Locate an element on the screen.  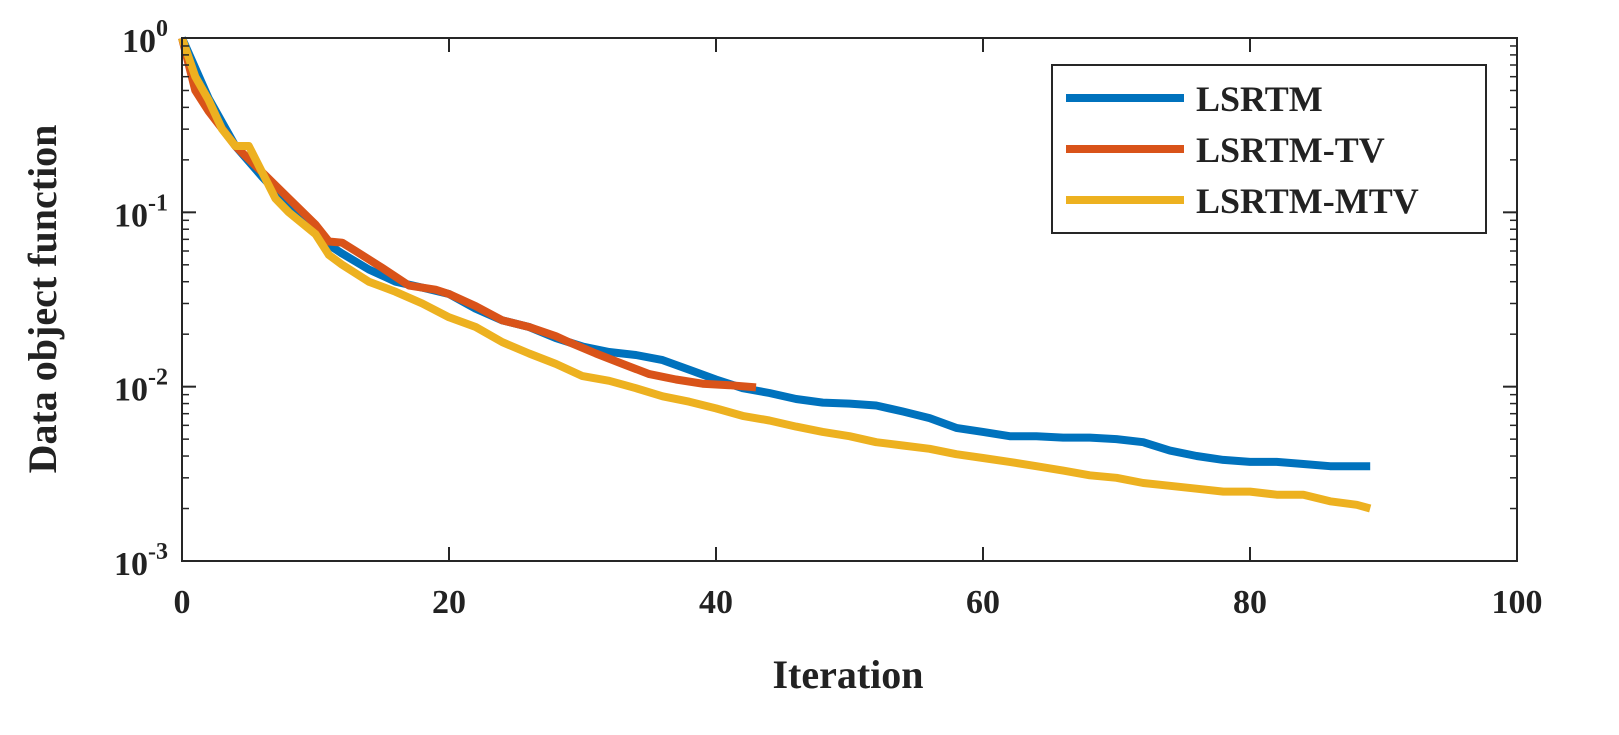
x-tick-labels: 0 20 40 60 80 100 is located at coordinates (858, 602).